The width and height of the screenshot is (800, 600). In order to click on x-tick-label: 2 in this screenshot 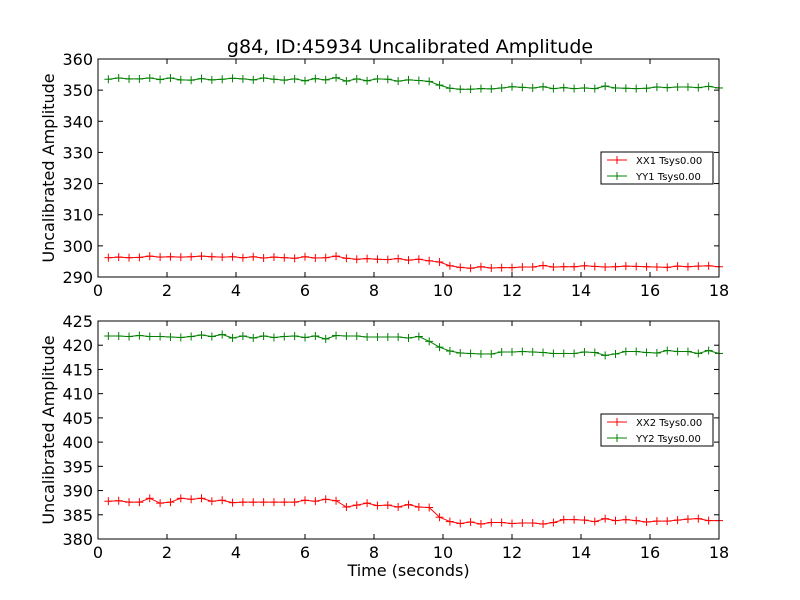, I will do `click(167, 552)`.